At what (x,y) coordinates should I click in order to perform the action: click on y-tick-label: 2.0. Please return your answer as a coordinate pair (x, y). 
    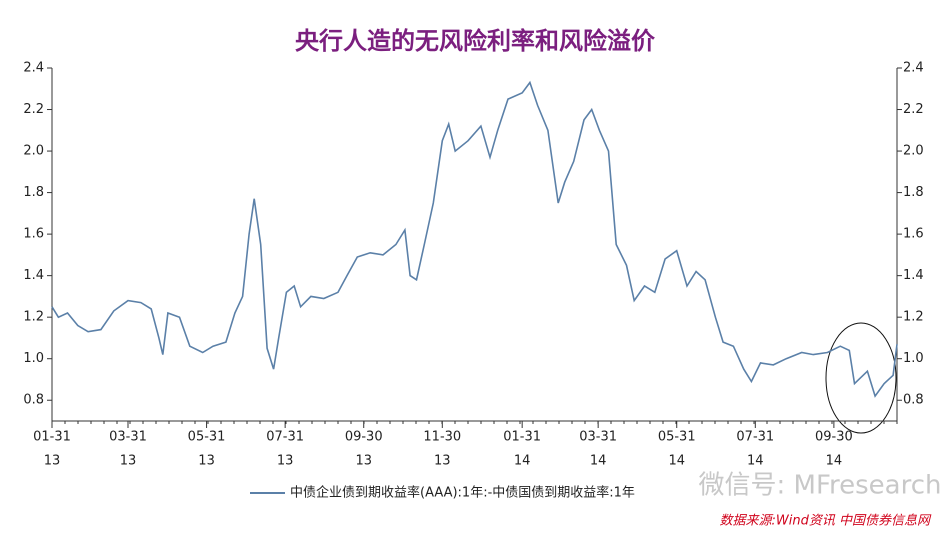
    Looking at the image, I should click on (33, 151).